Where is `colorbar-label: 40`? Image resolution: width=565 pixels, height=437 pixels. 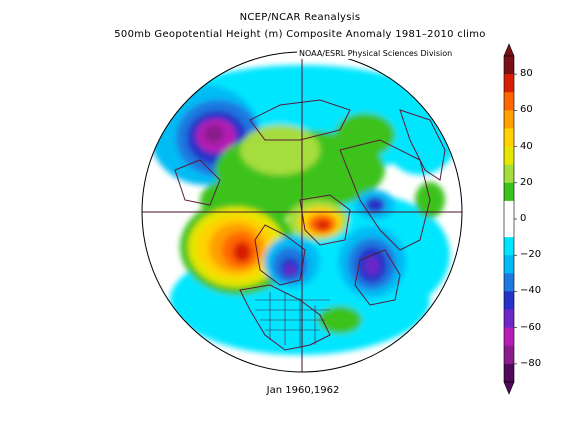
colorbar-label: 40 is located at coordinates (526, 146).